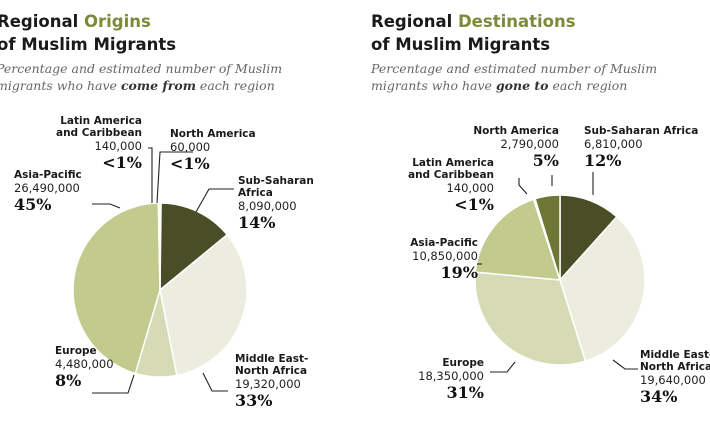 The width and height of the screenshot is (710, 424). I want to click on subtitle-emphasis: gone to, so click(522, 85).